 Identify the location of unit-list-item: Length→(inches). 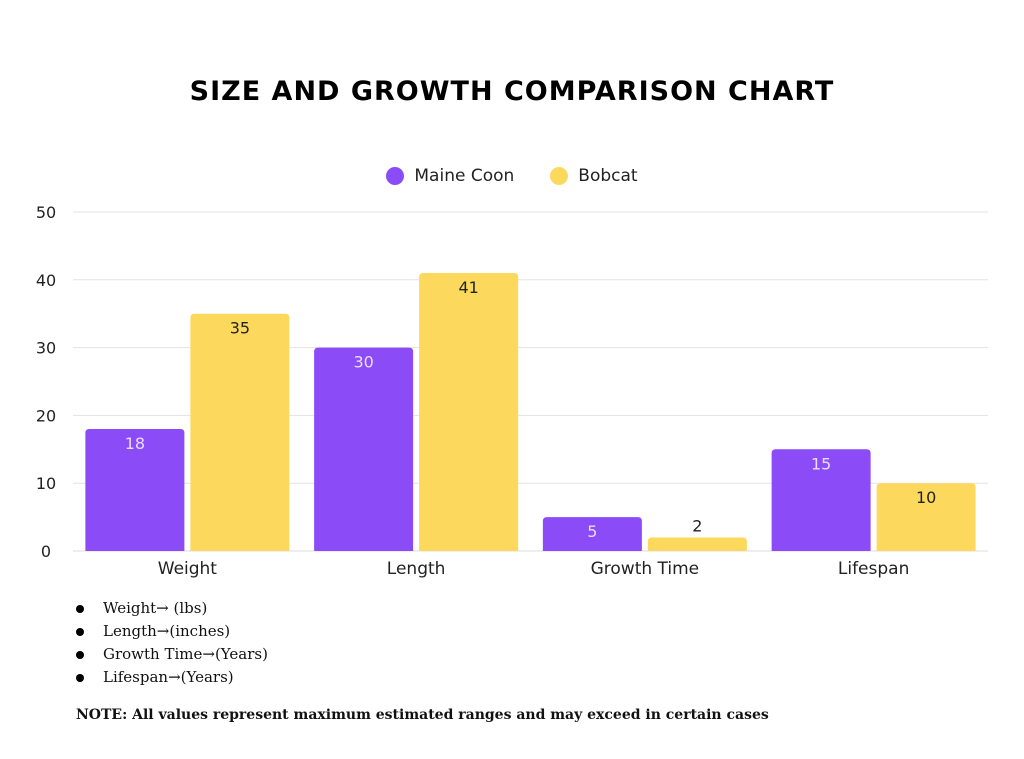
(172, 631).